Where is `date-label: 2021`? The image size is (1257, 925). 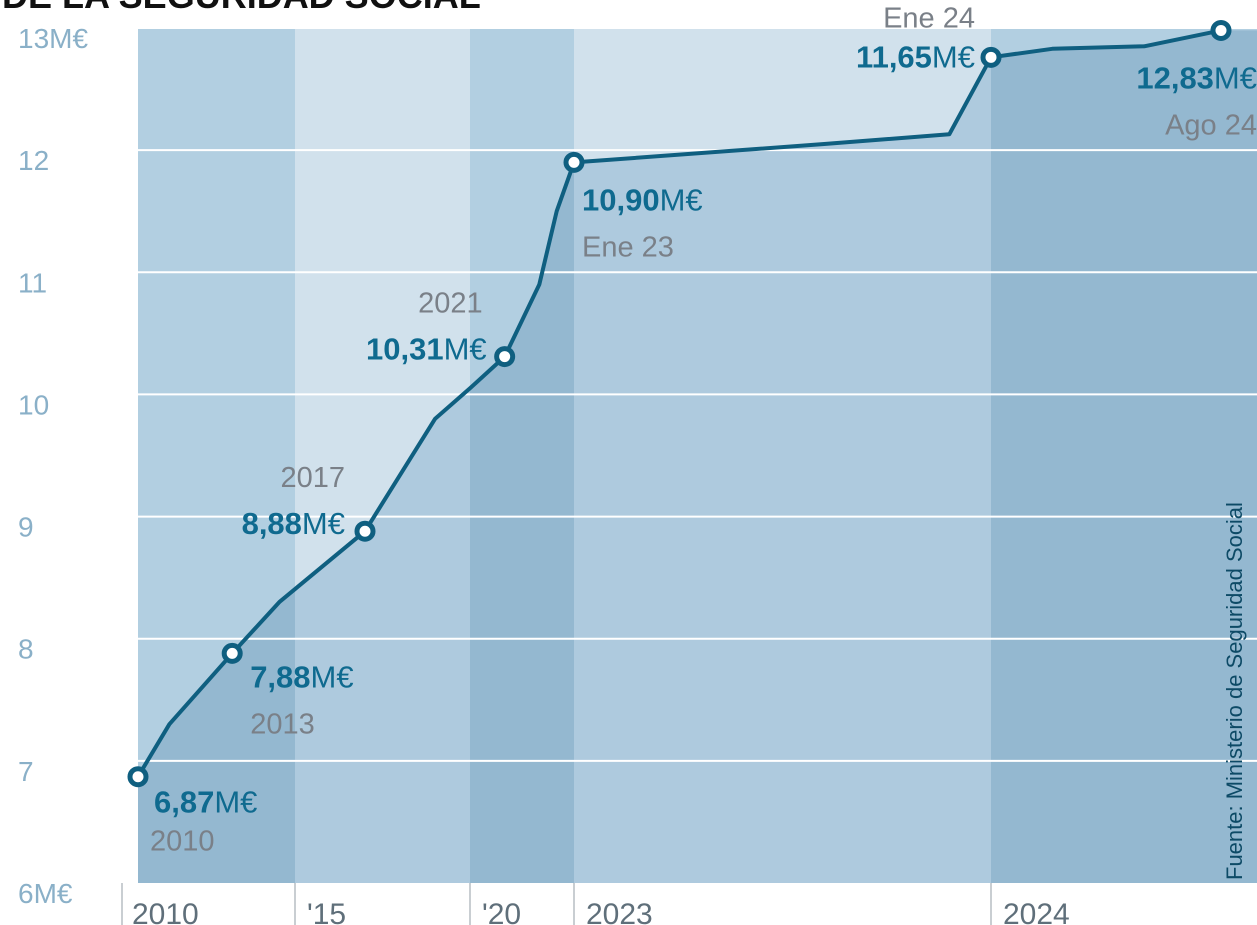 date-label: 2021 is located at coordinates (450, 304).